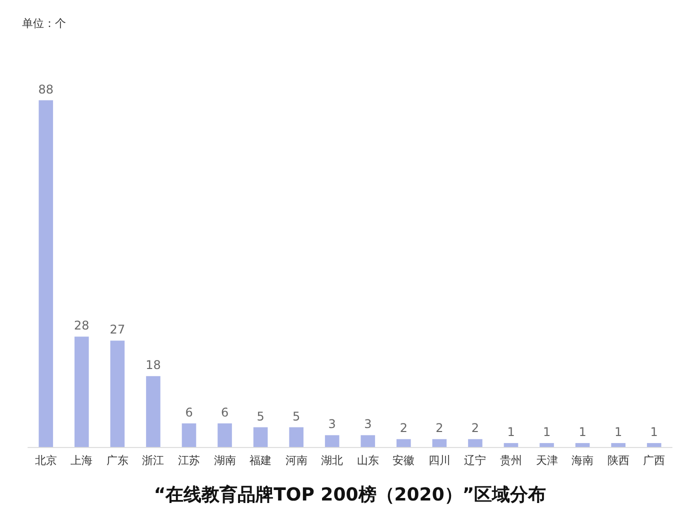  I want to click on x-tick-label: 陕西, so click(618, 460).